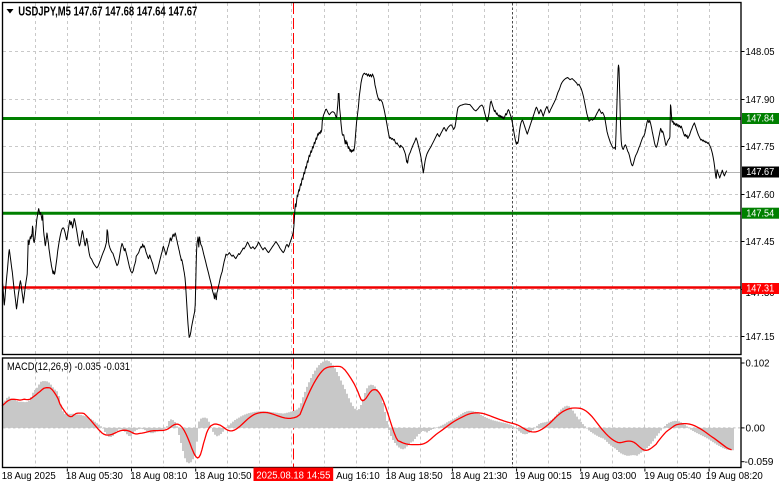 The height and width of the screenshot is (489, 781). I want to click on svg-text: 147.67, so click(760, 172).